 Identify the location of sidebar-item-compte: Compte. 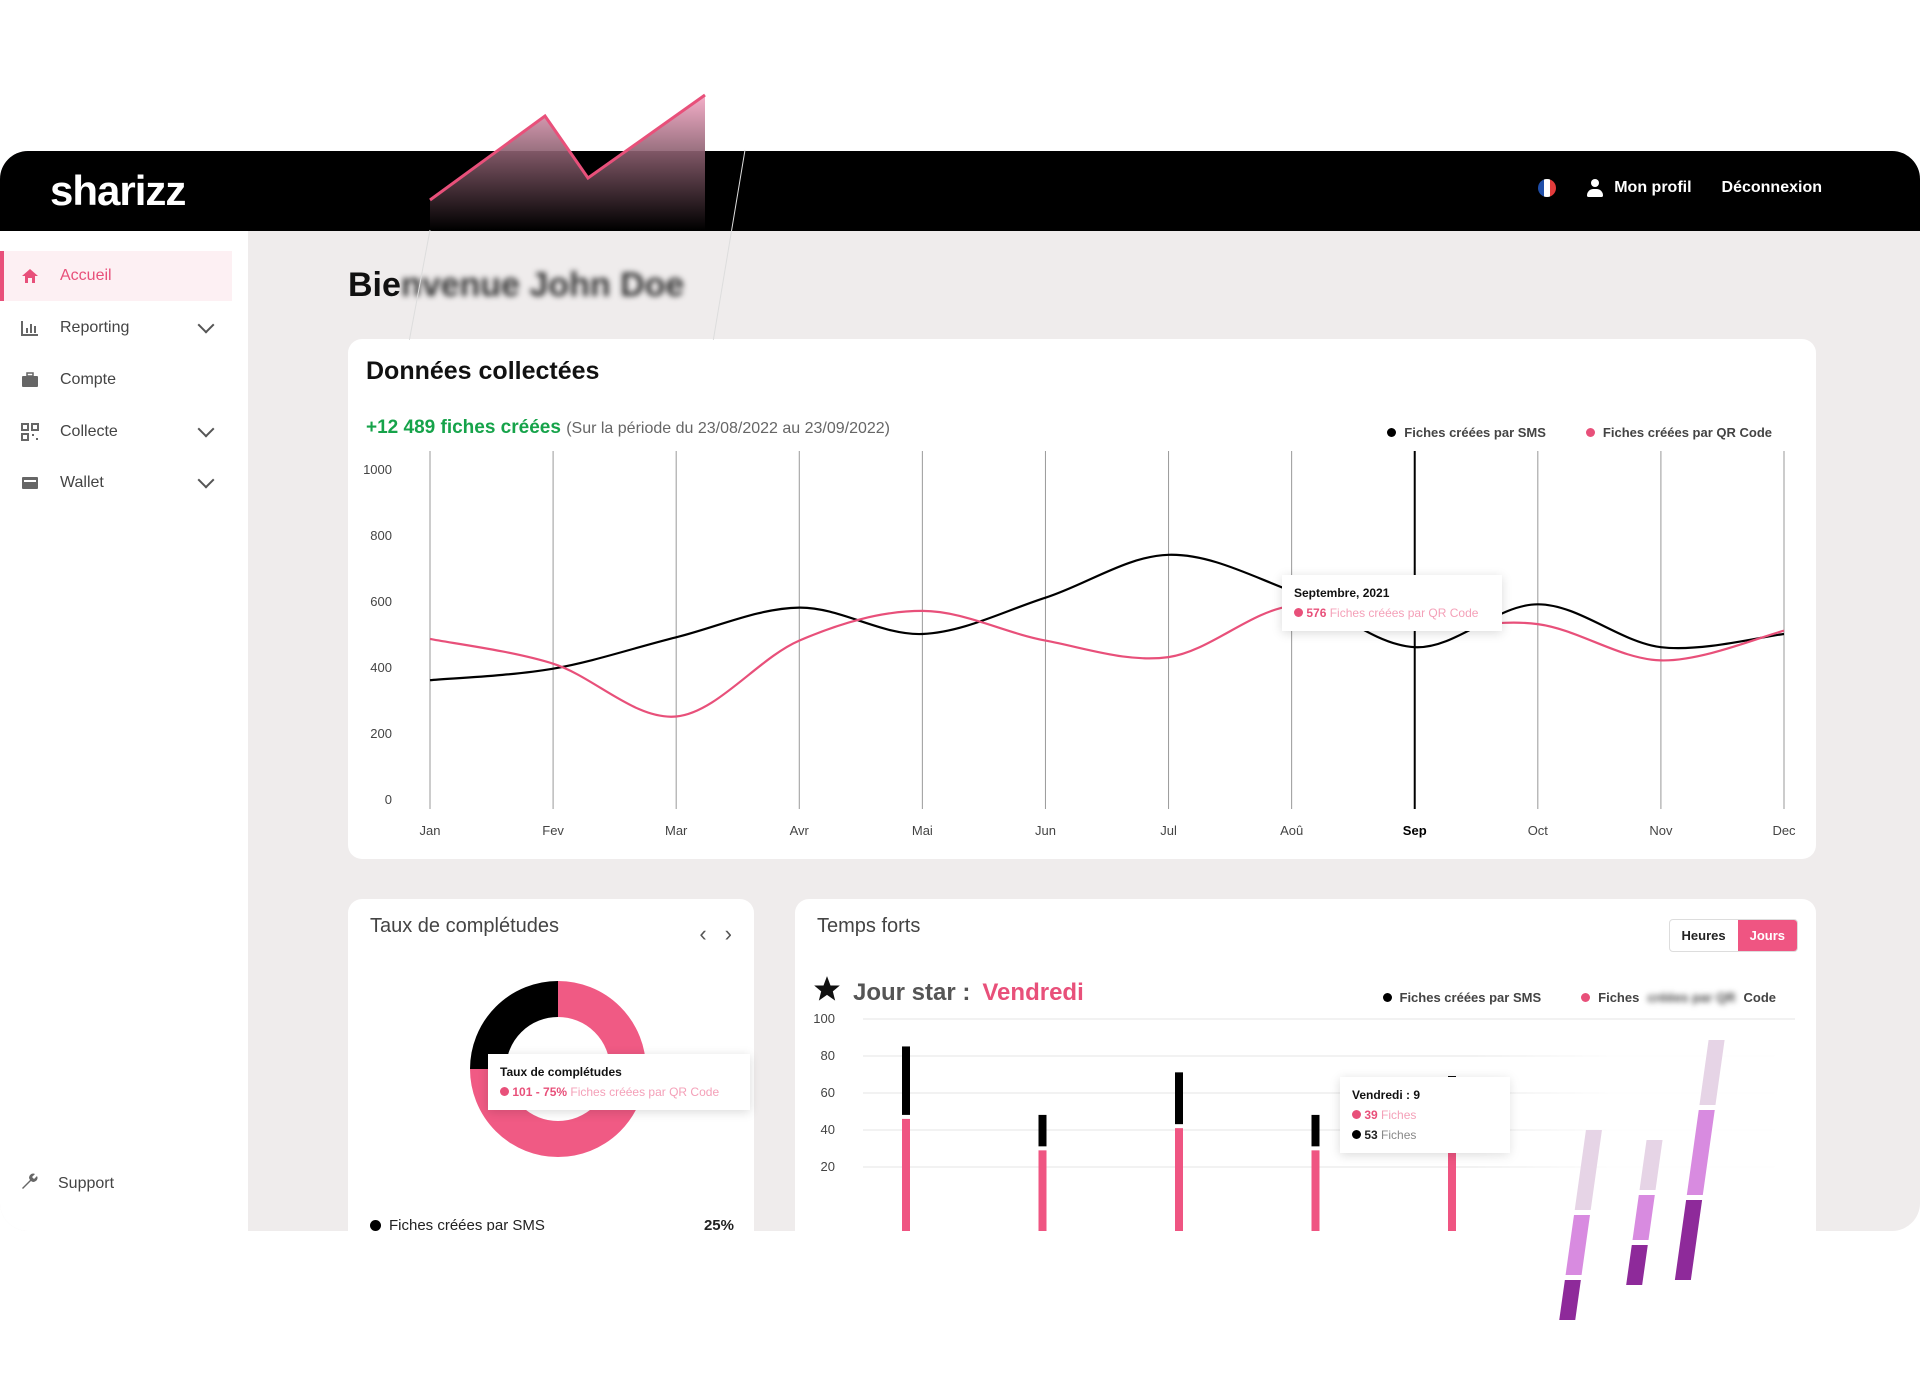
(116, 380).